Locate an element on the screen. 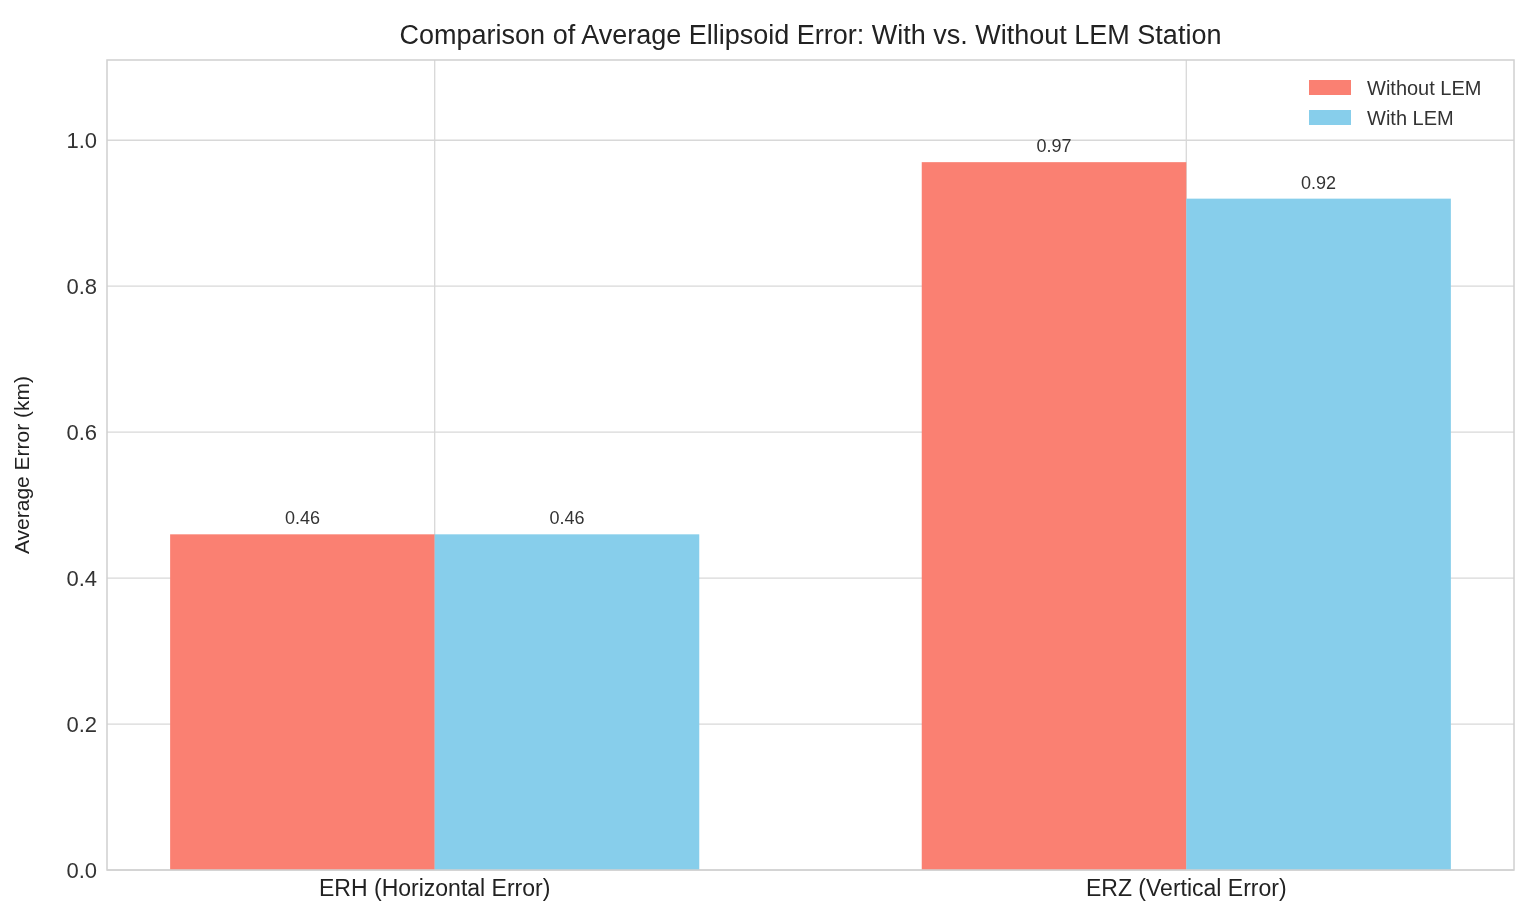  x-tick-label: ERZ (Vertical Error) is located at coordinates (1186, 888).